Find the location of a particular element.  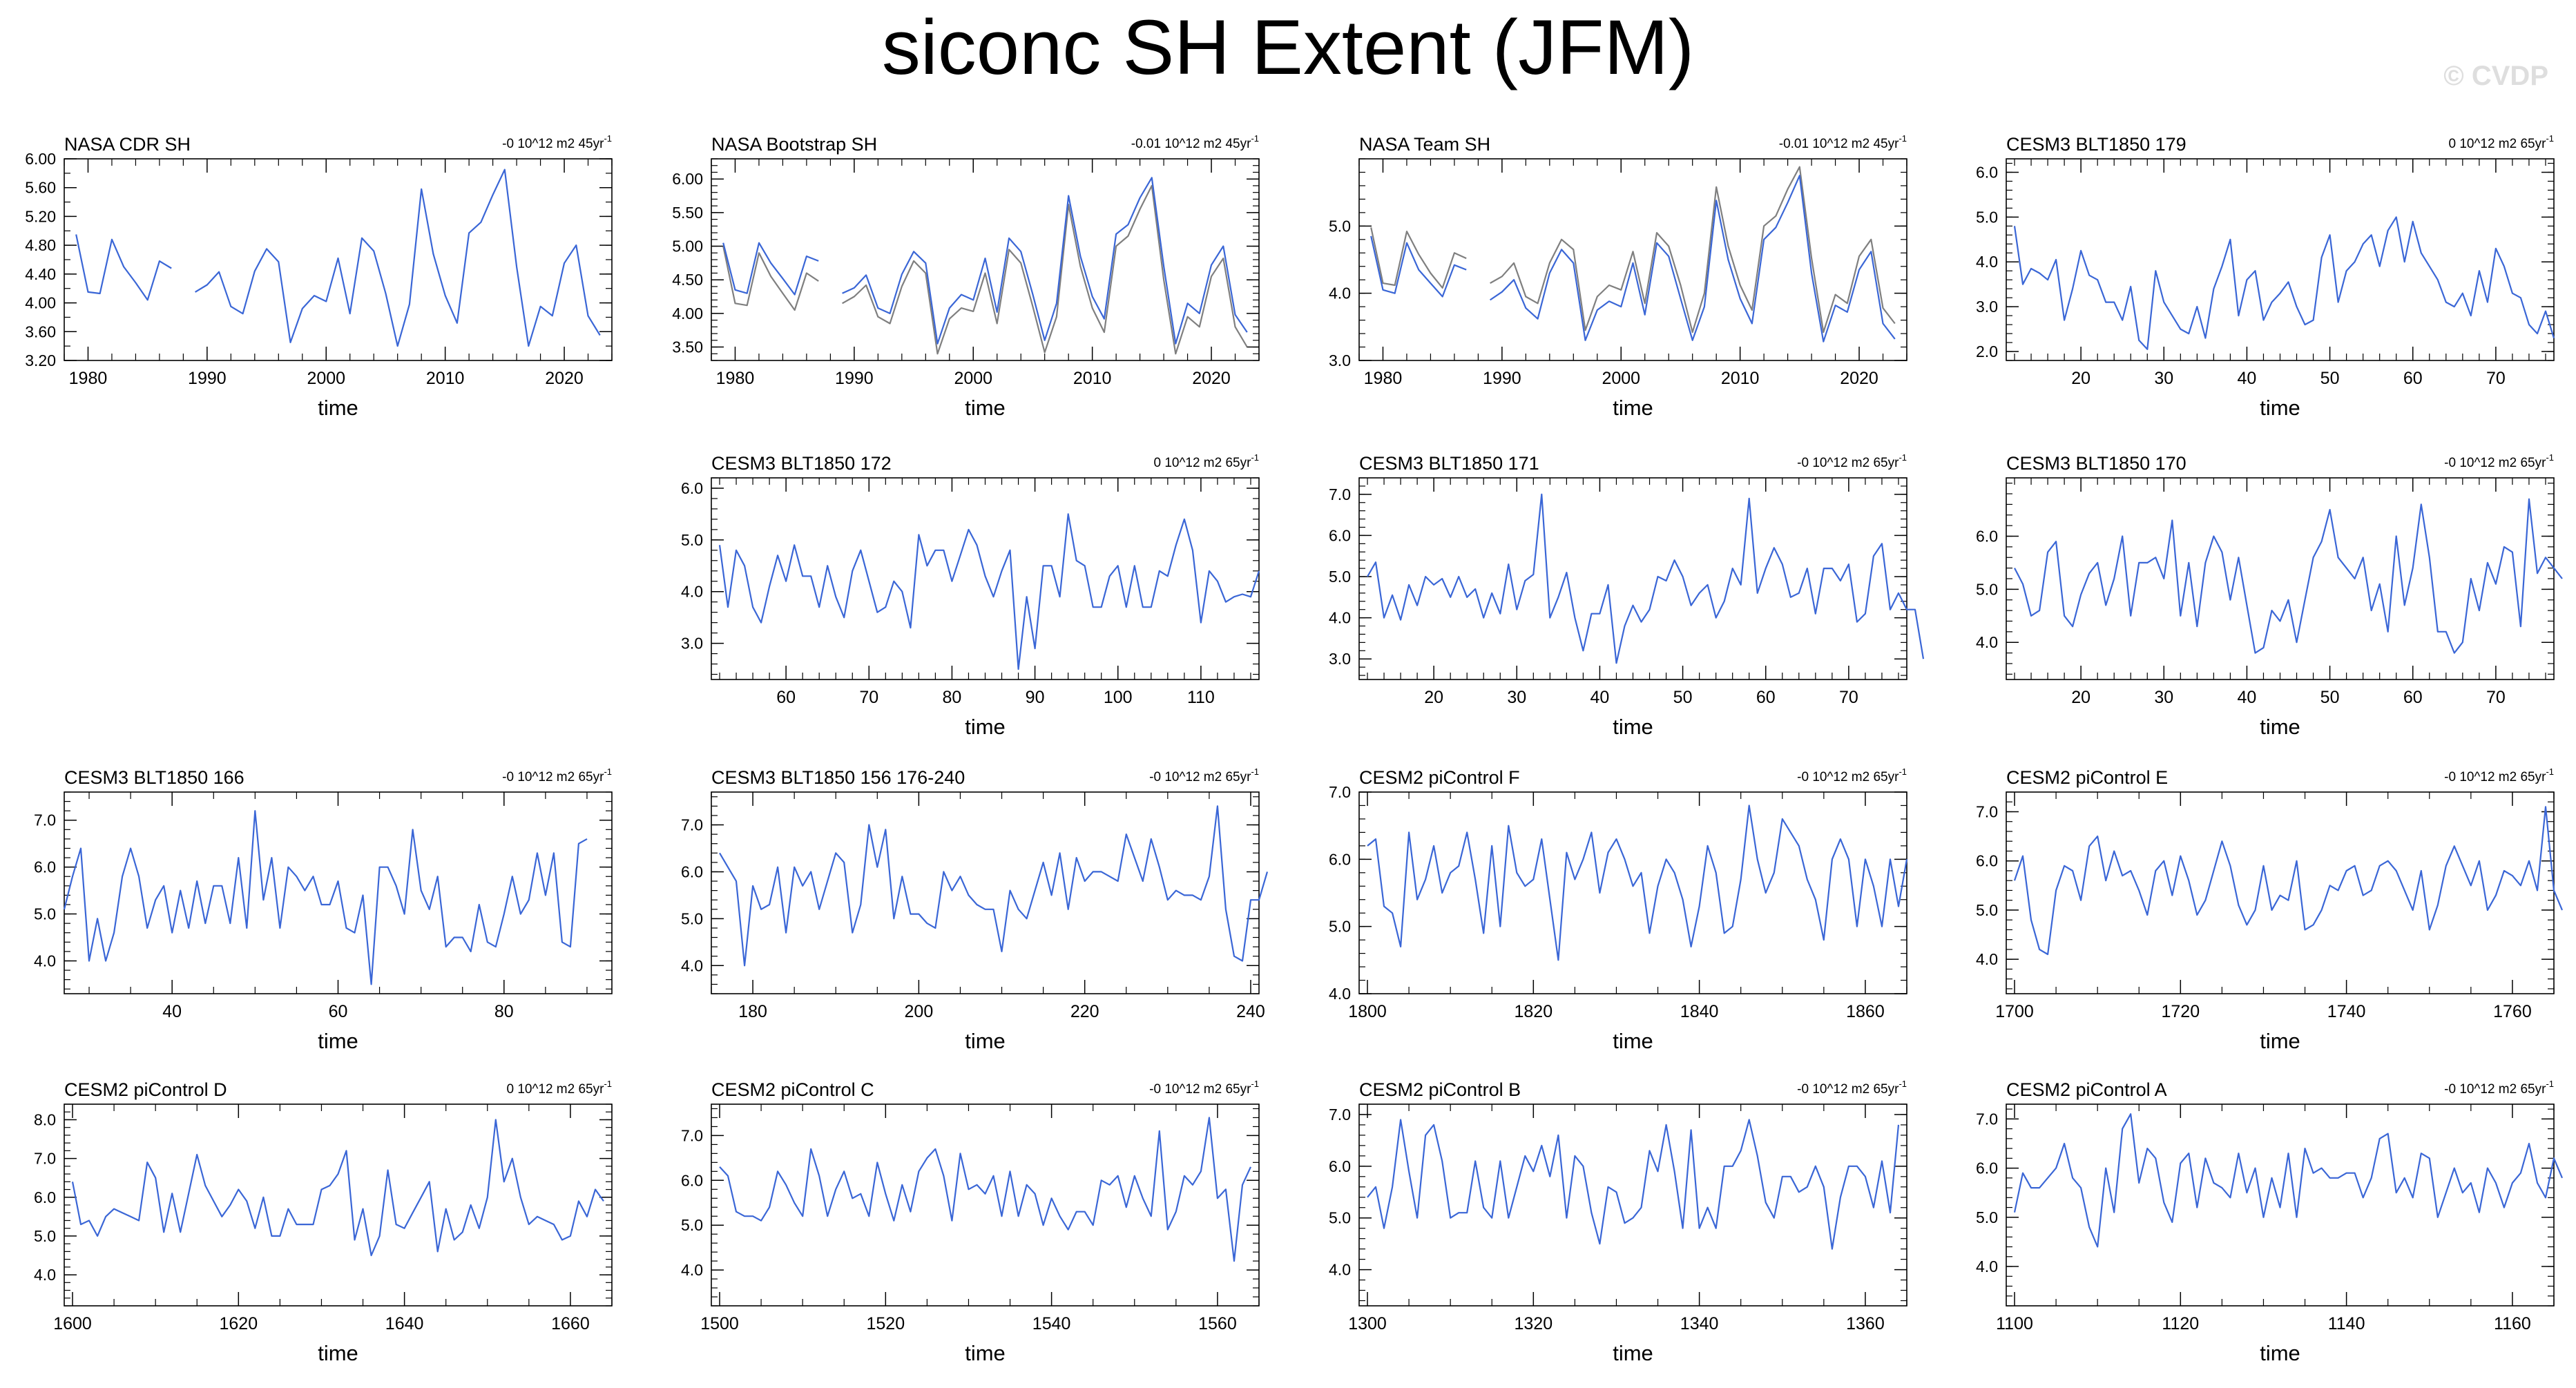

x-tick-label: 220 is located at coordinates (1084, 1011).